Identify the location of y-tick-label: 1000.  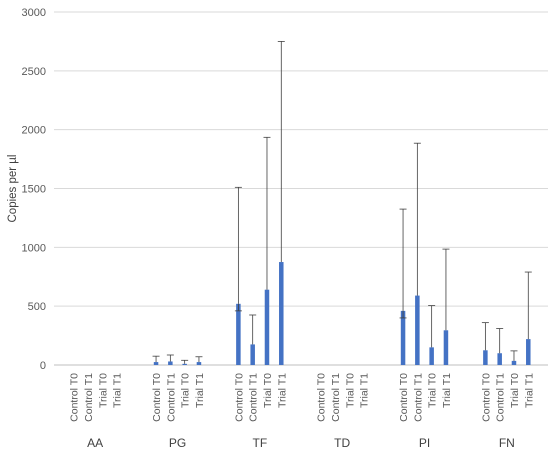
(34, 248).